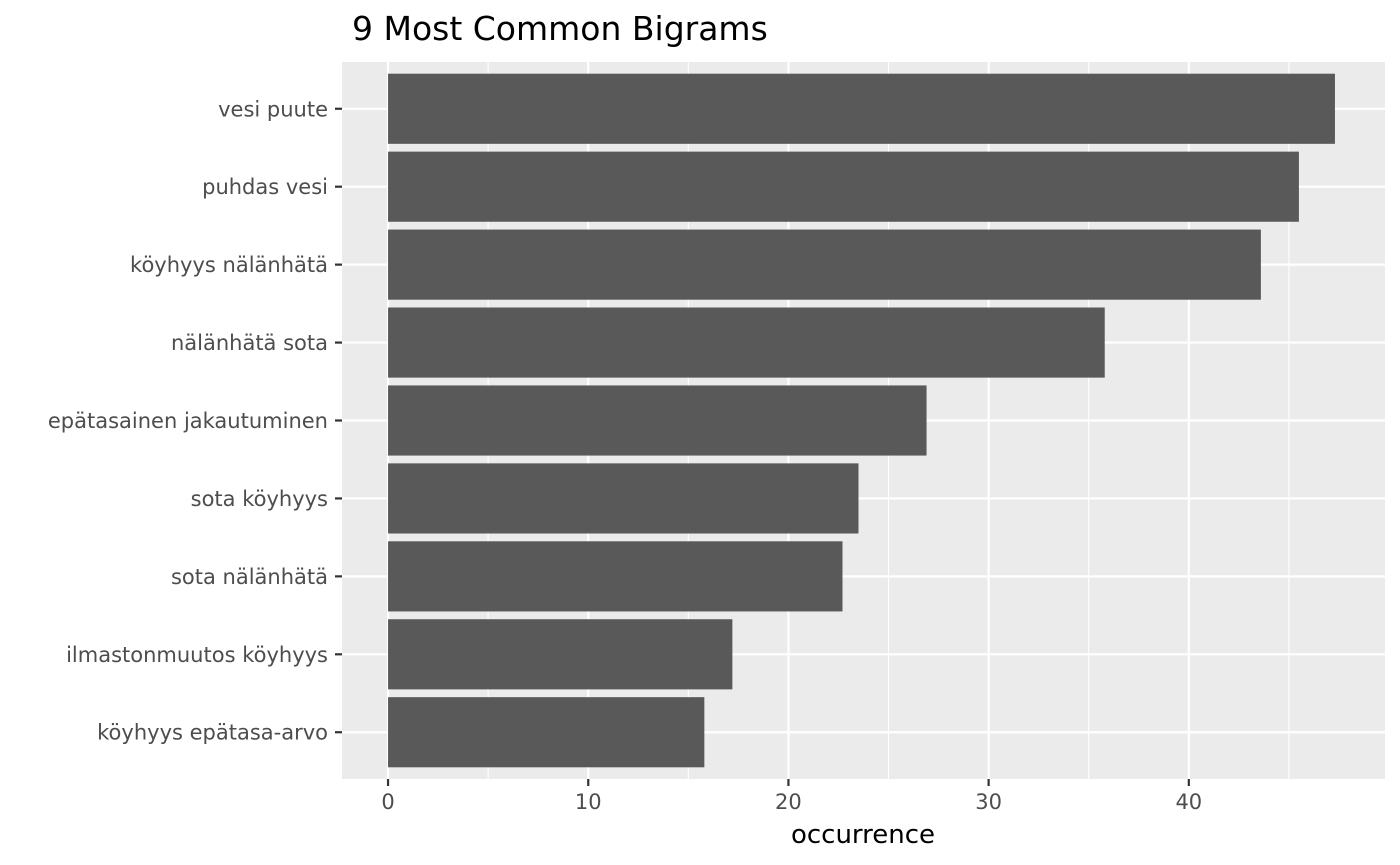 The width and height of the screenshot is (1400, 865). What do you see at coordinates (249, 343) in the screenshot?
I see `y-tick-label: nälänhätä sota` at bounding box center [249, 343].